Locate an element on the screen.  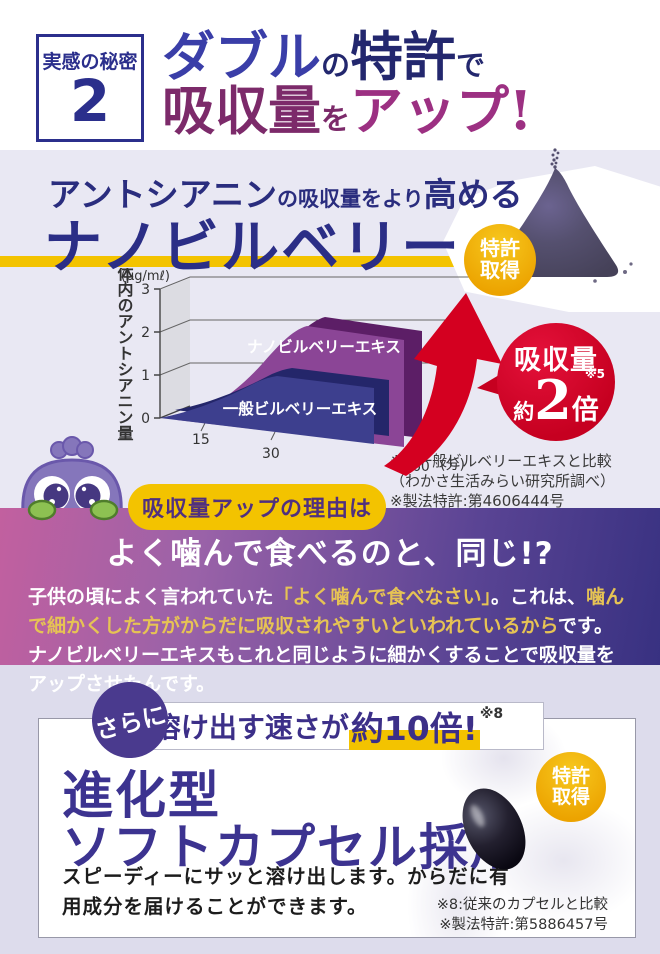
chart-unit-label: (μg/mℓ) is located at coordinates (145, 276).